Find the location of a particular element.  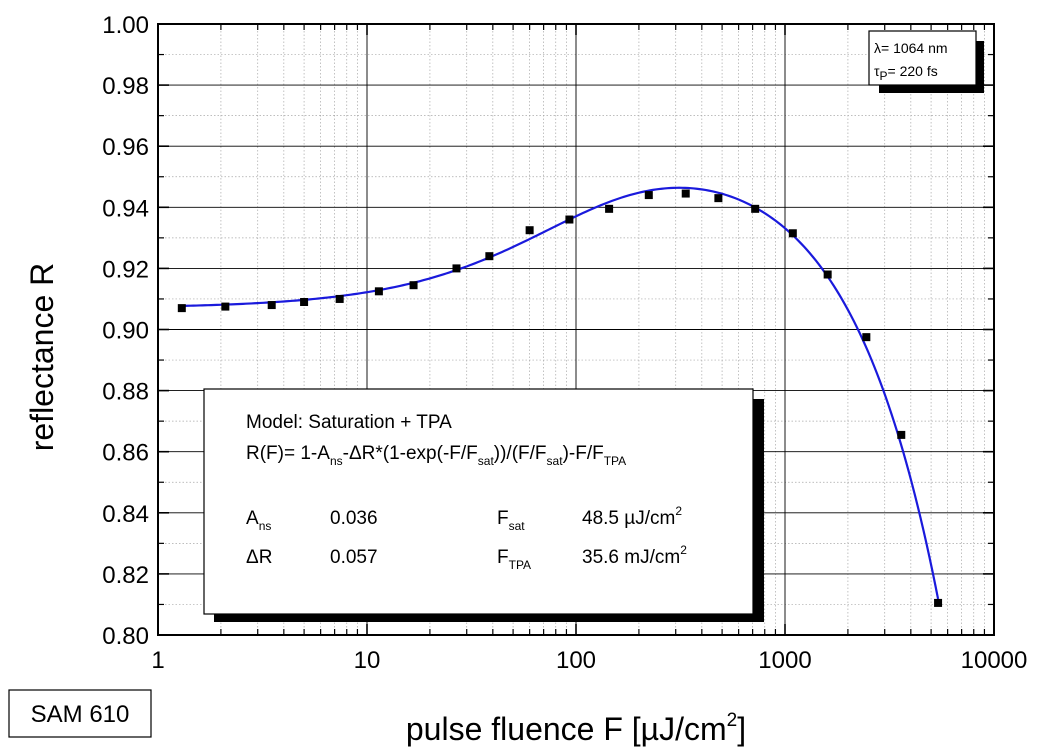

y-tick-label: 0.88 is located at coordinates (125, 392).